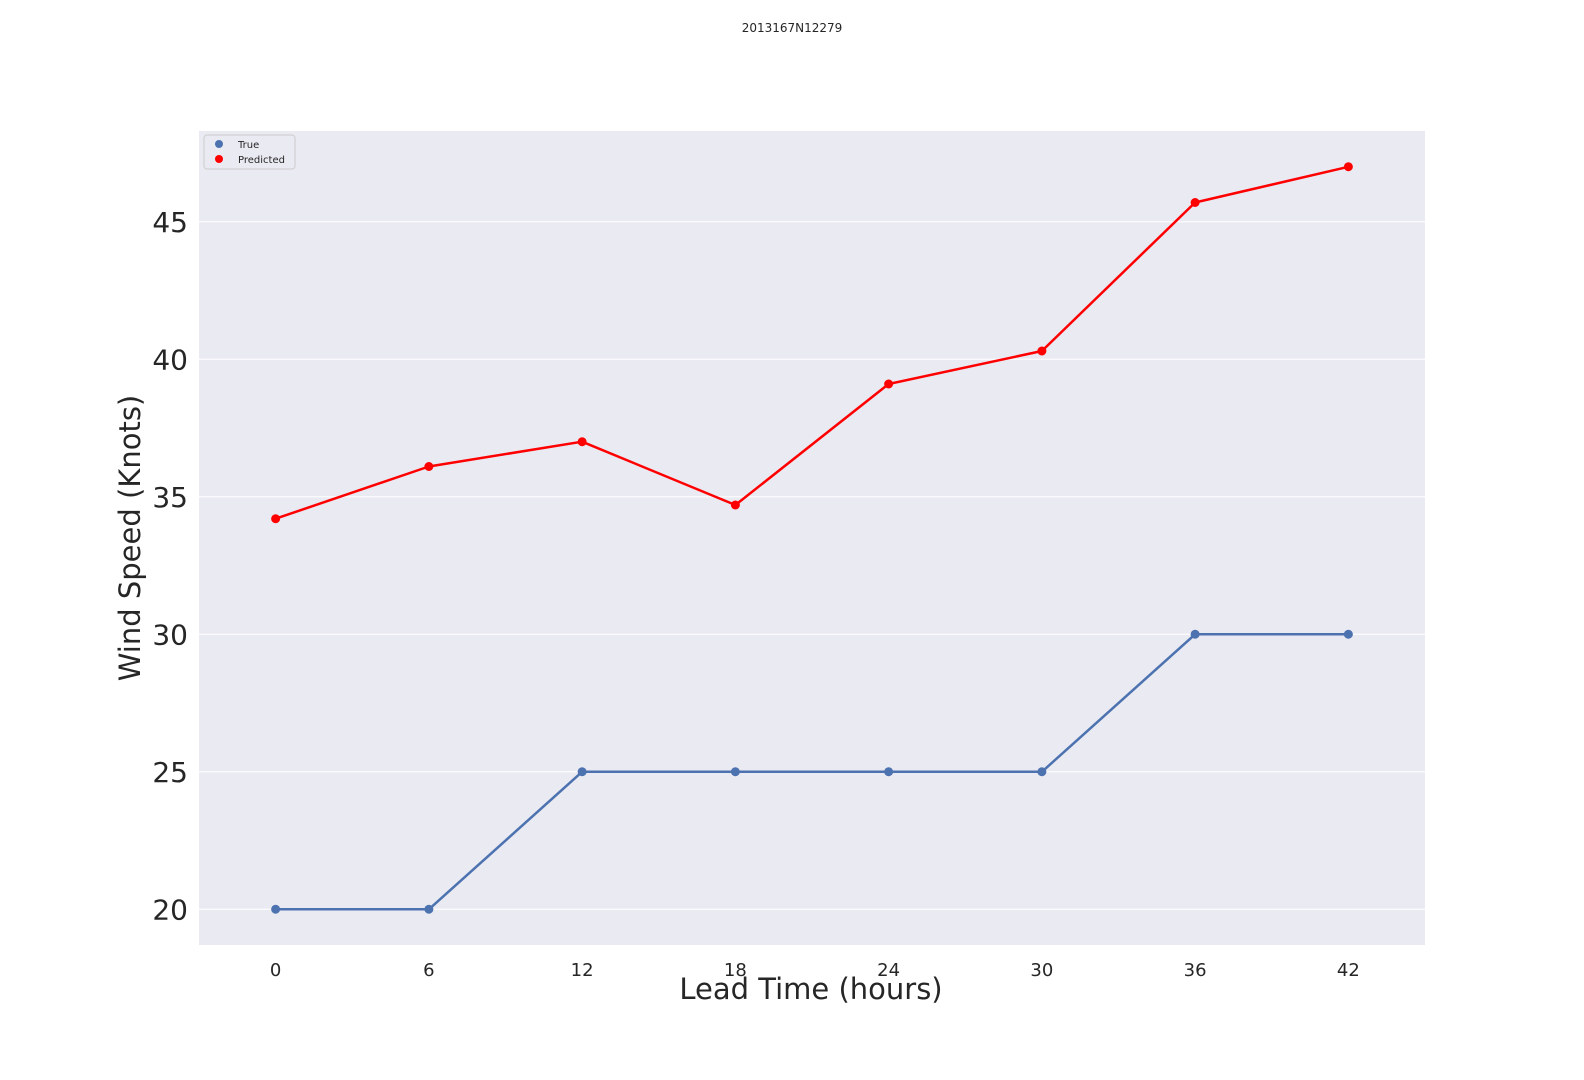 The image size is (1584, 1080). What do you see at coordinates (170, 772) in the screenshot?
I see `y-tick-label: 25` at bounding box center [170, 772].